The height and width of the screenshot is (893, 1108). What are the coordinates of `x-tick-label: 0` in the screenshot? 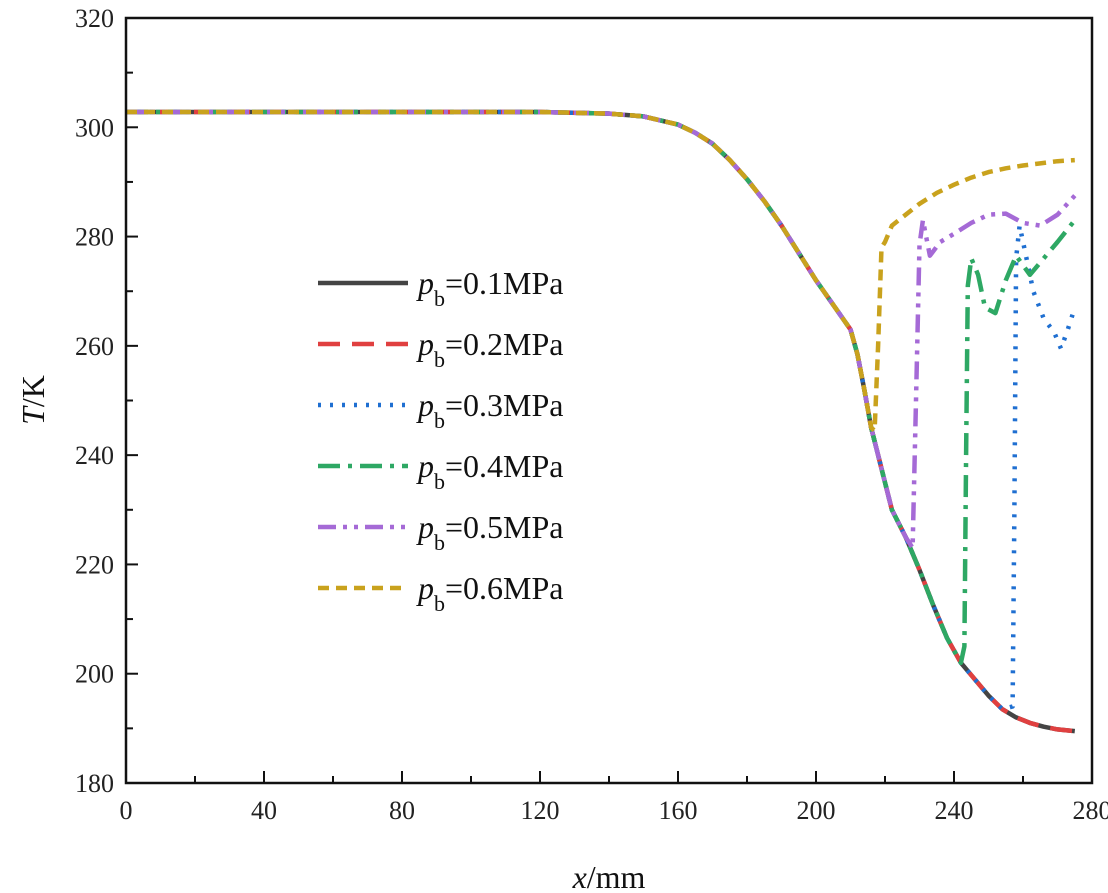 It's located at (126, 810).